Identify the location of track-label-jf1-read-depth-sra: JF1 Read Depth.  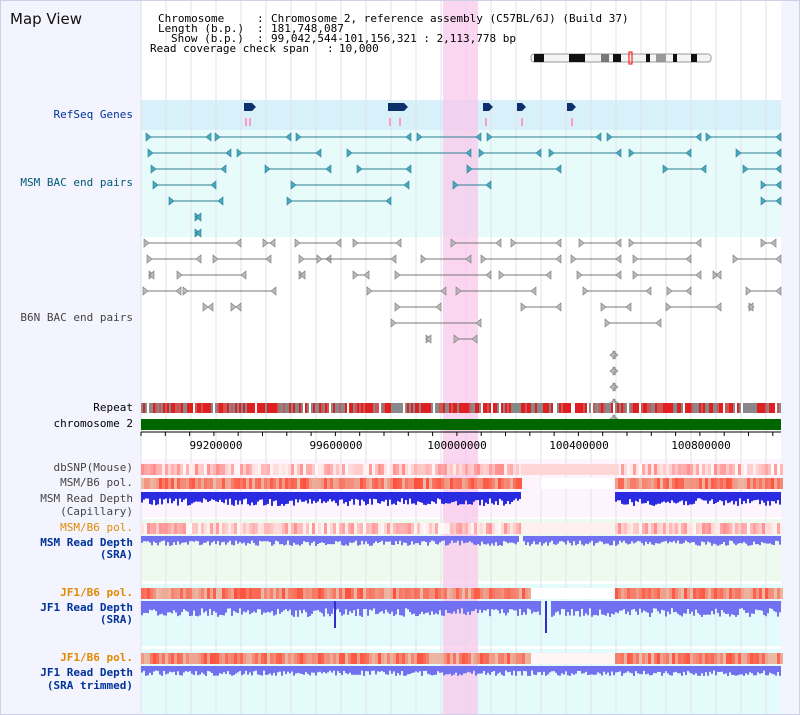
(86, 607).